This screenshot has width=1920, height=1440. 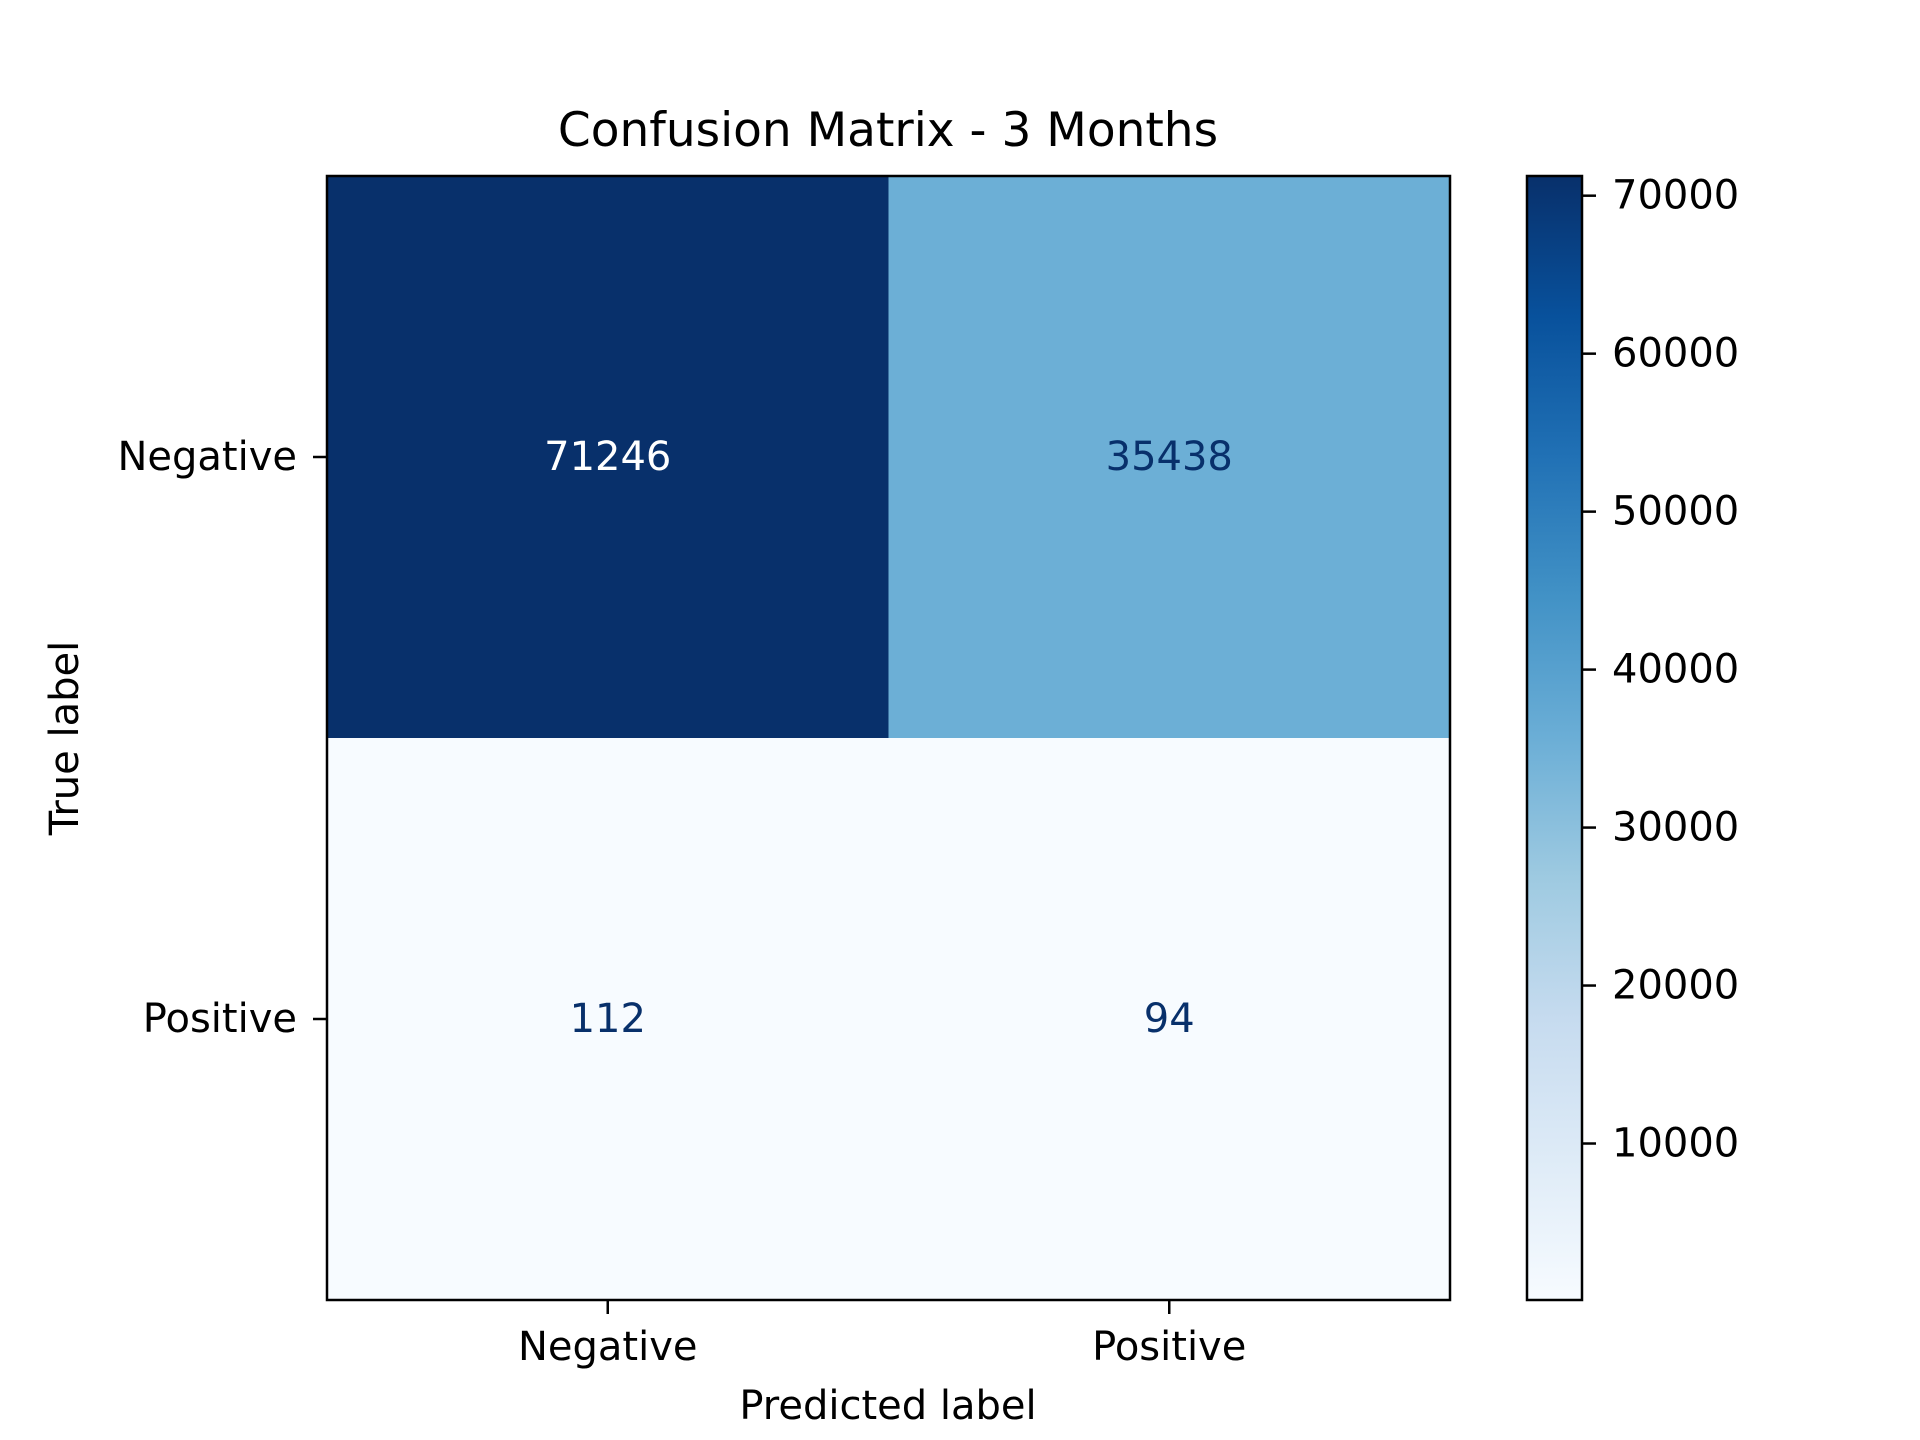 I want to click on x-tick-label-1: Positive, so click(x=1169, y=1347).